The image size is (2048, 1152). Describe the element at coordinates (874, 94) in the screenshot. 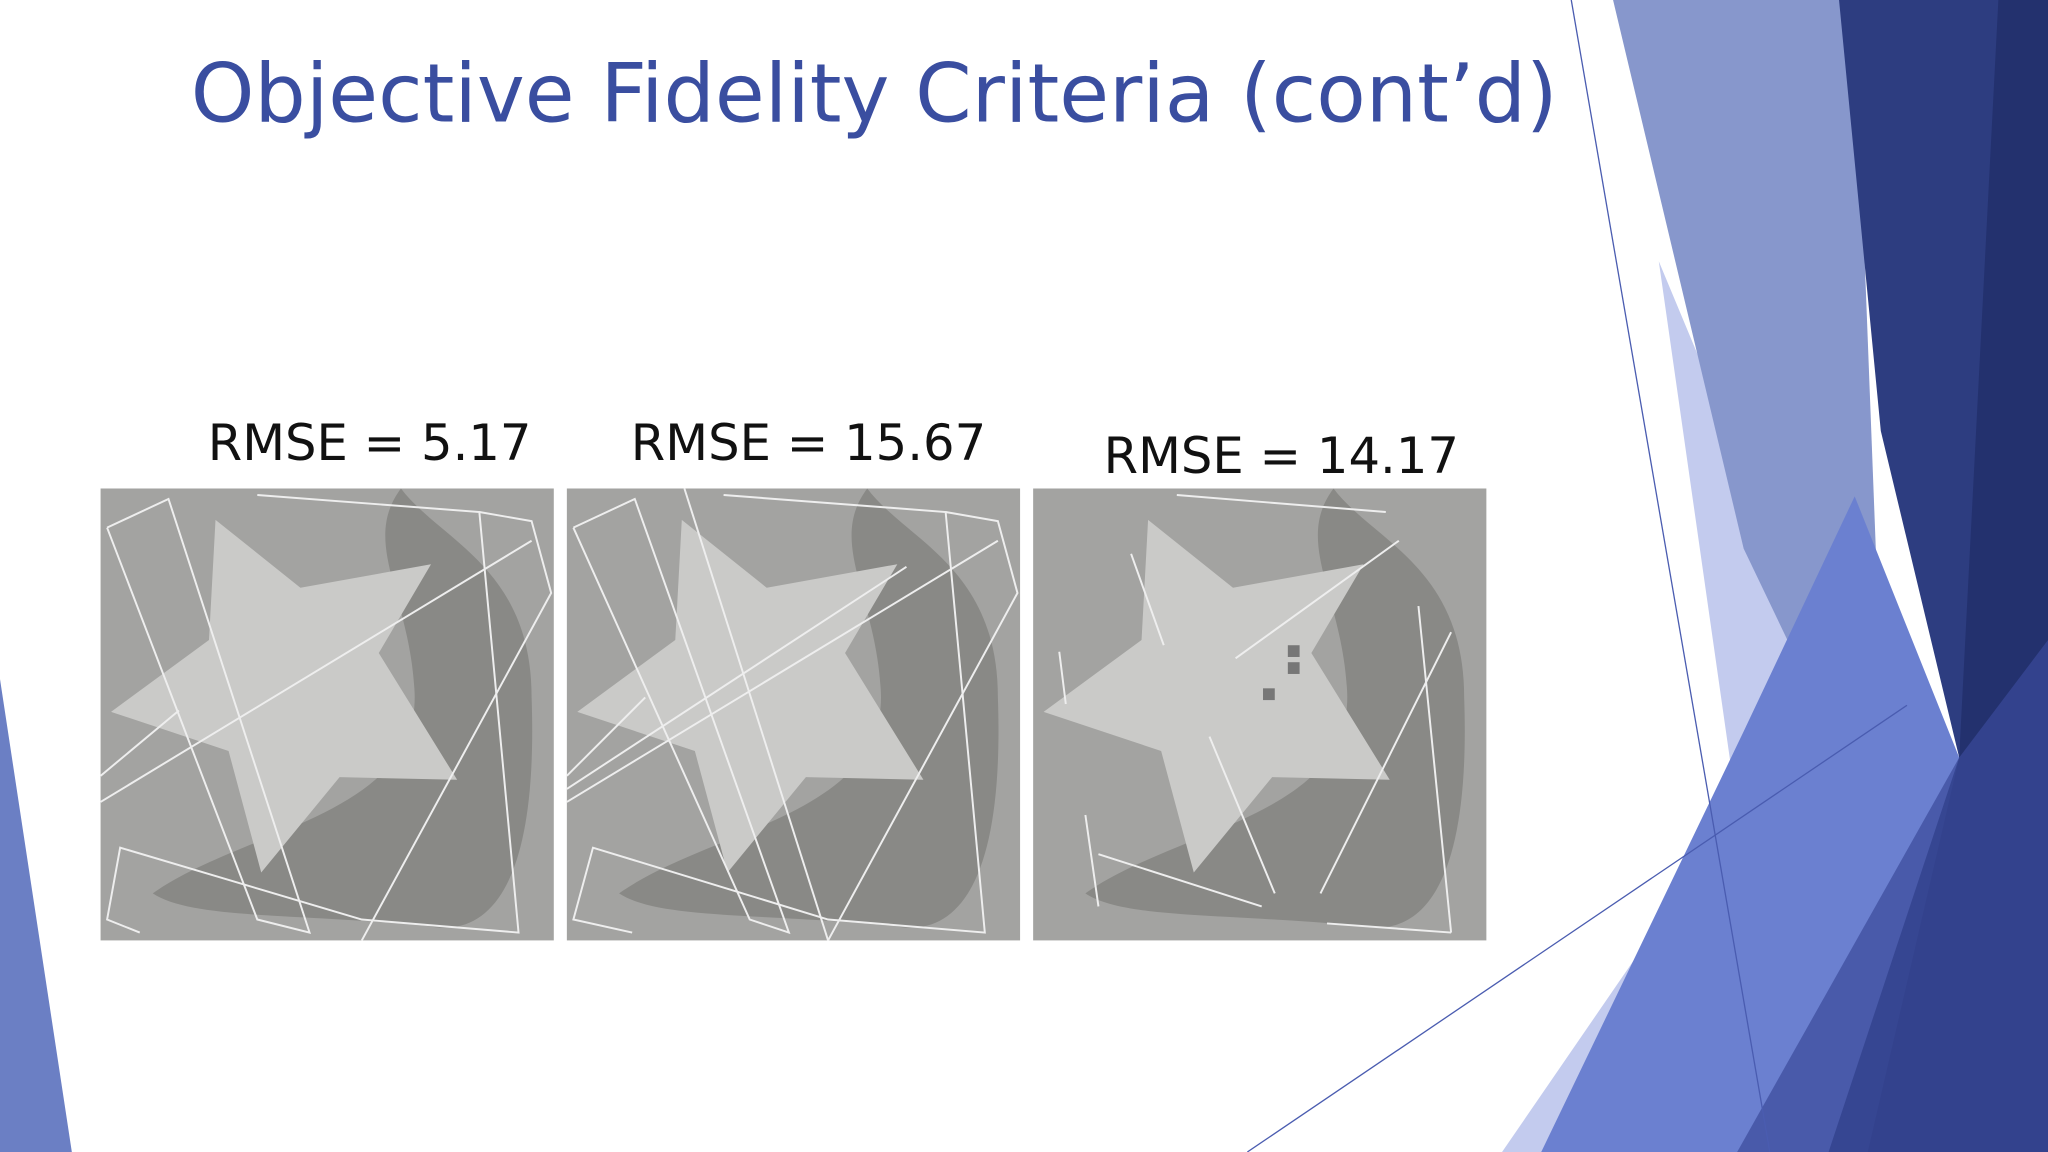

I see `slide-title: Objective Fidelity Criteria (cont’d)` at that location.